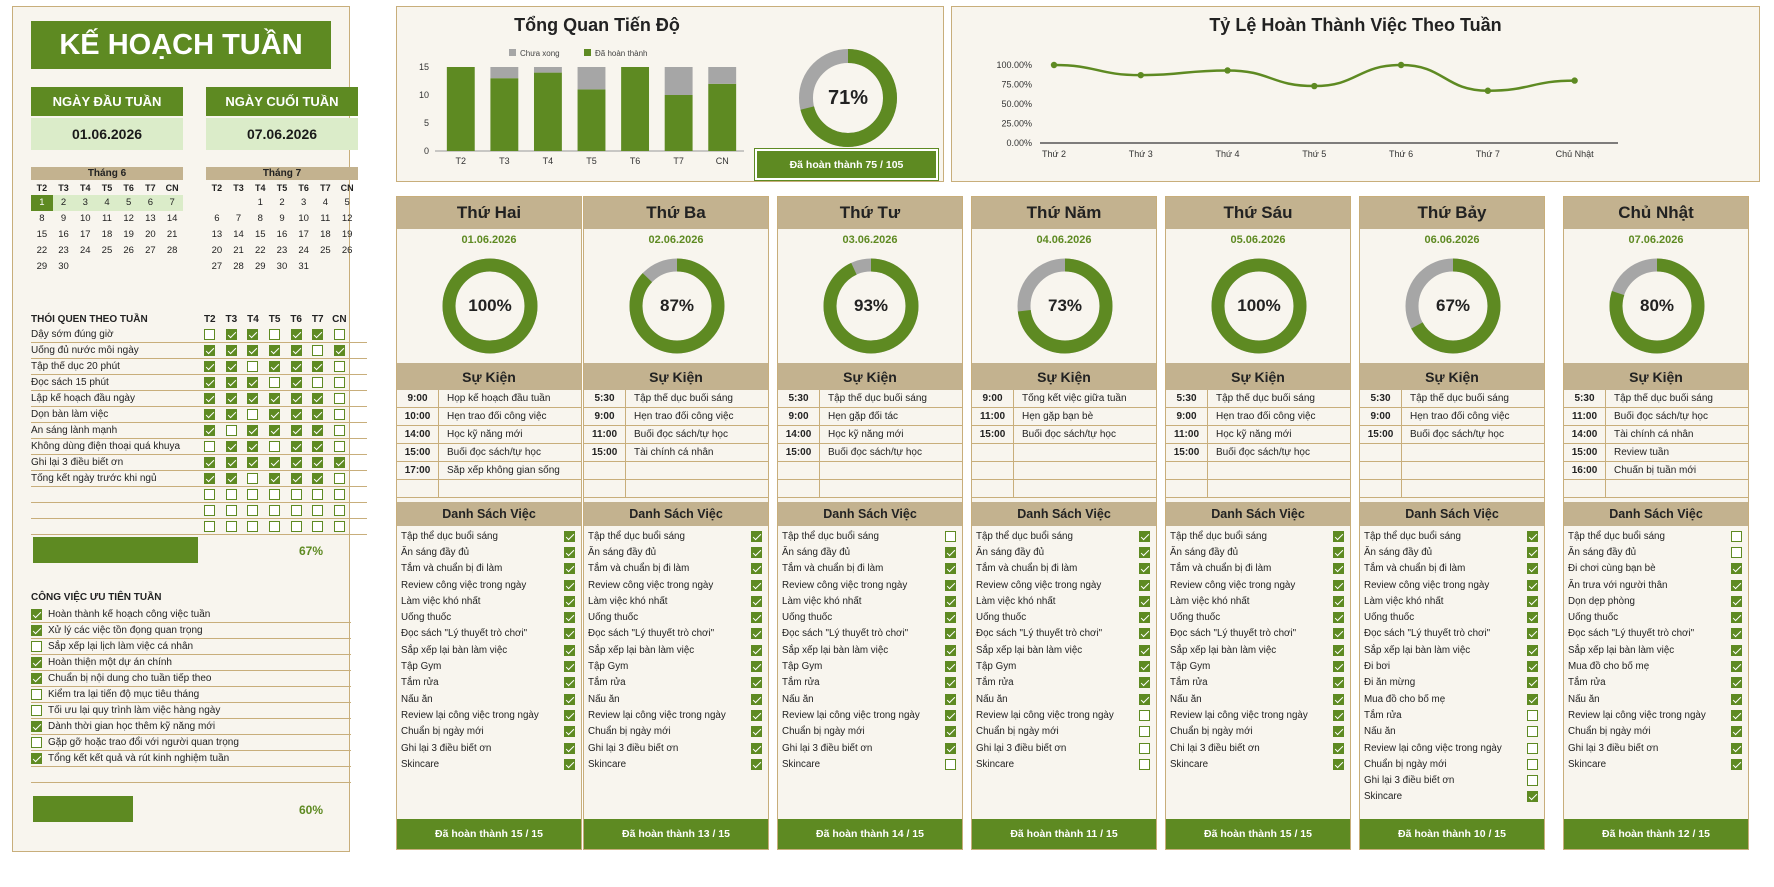 The height and width of the screenshot is (887, 1774). I want to click on calendar-day: 15, so click(42, 234).